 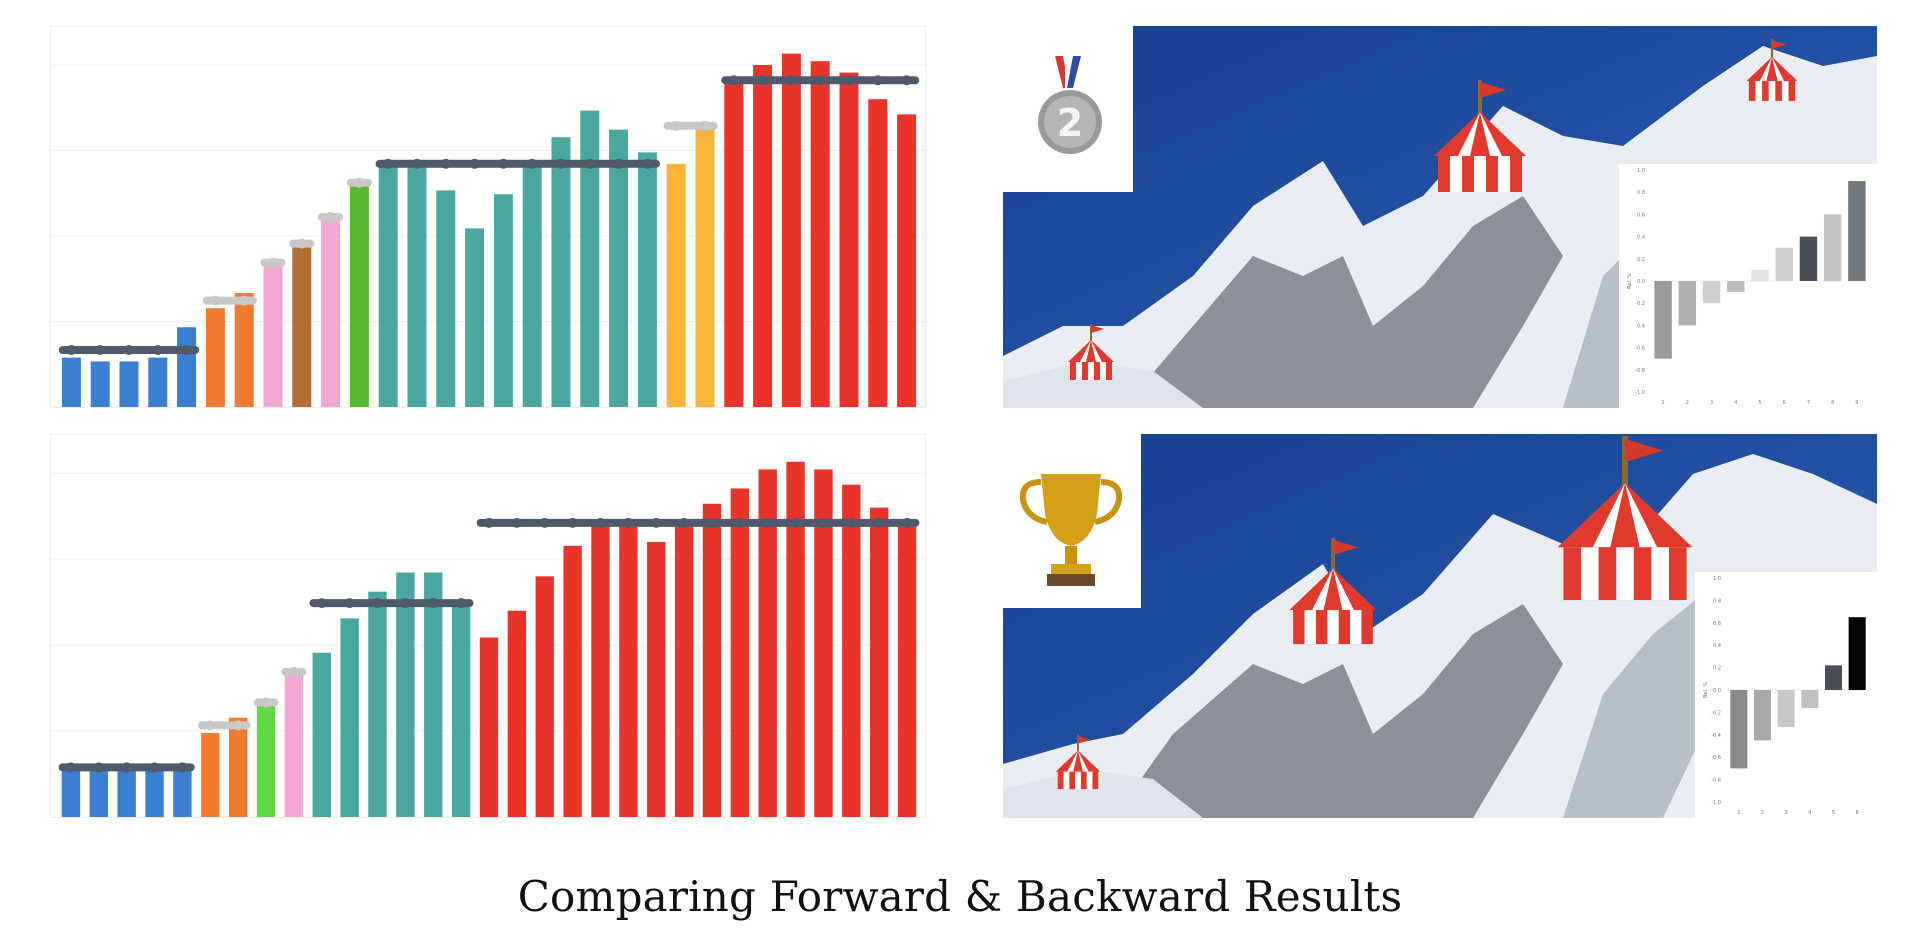 What do you see at coordinates (1717, 624) in the screenshot?
I see `y-tick-label: 0.6` at bounding box center [1717, 624].